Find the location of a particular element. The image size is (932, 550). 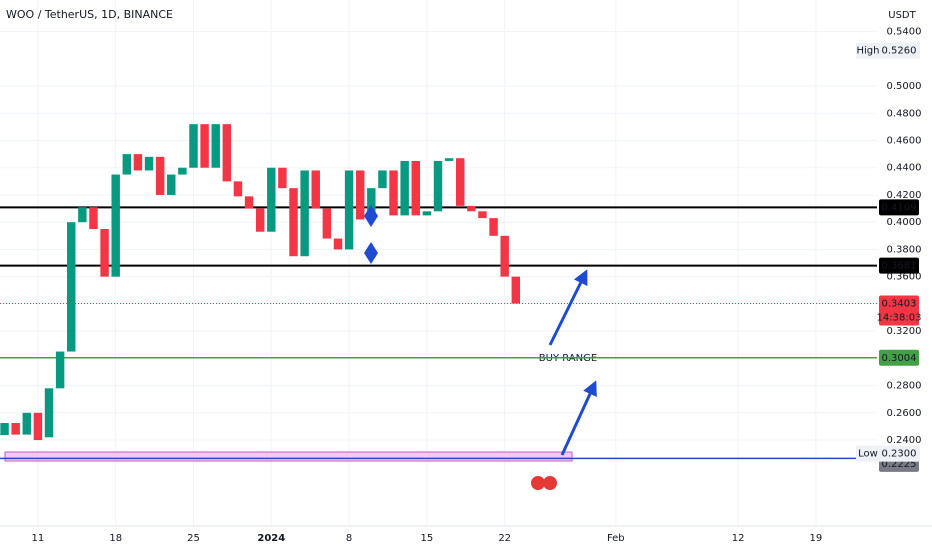

x-tick-label: 15 is located at coordinates (427, 538).